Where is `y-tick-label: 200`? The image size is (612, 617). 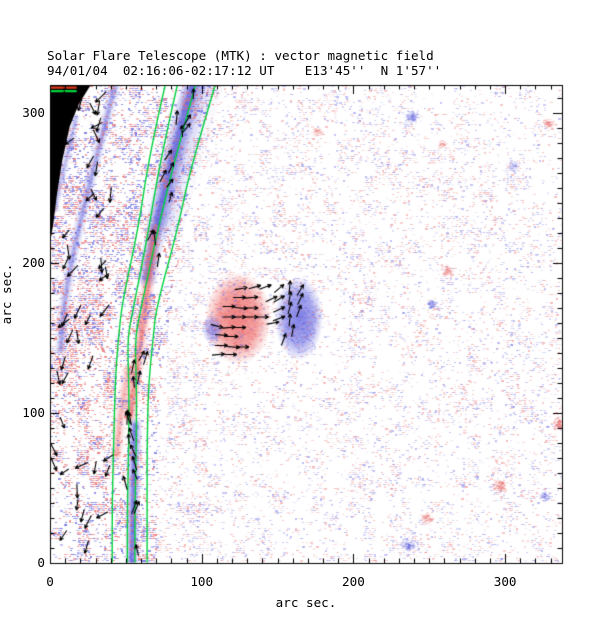
y-tick-label: 200 is located at coordinates (33, 263).